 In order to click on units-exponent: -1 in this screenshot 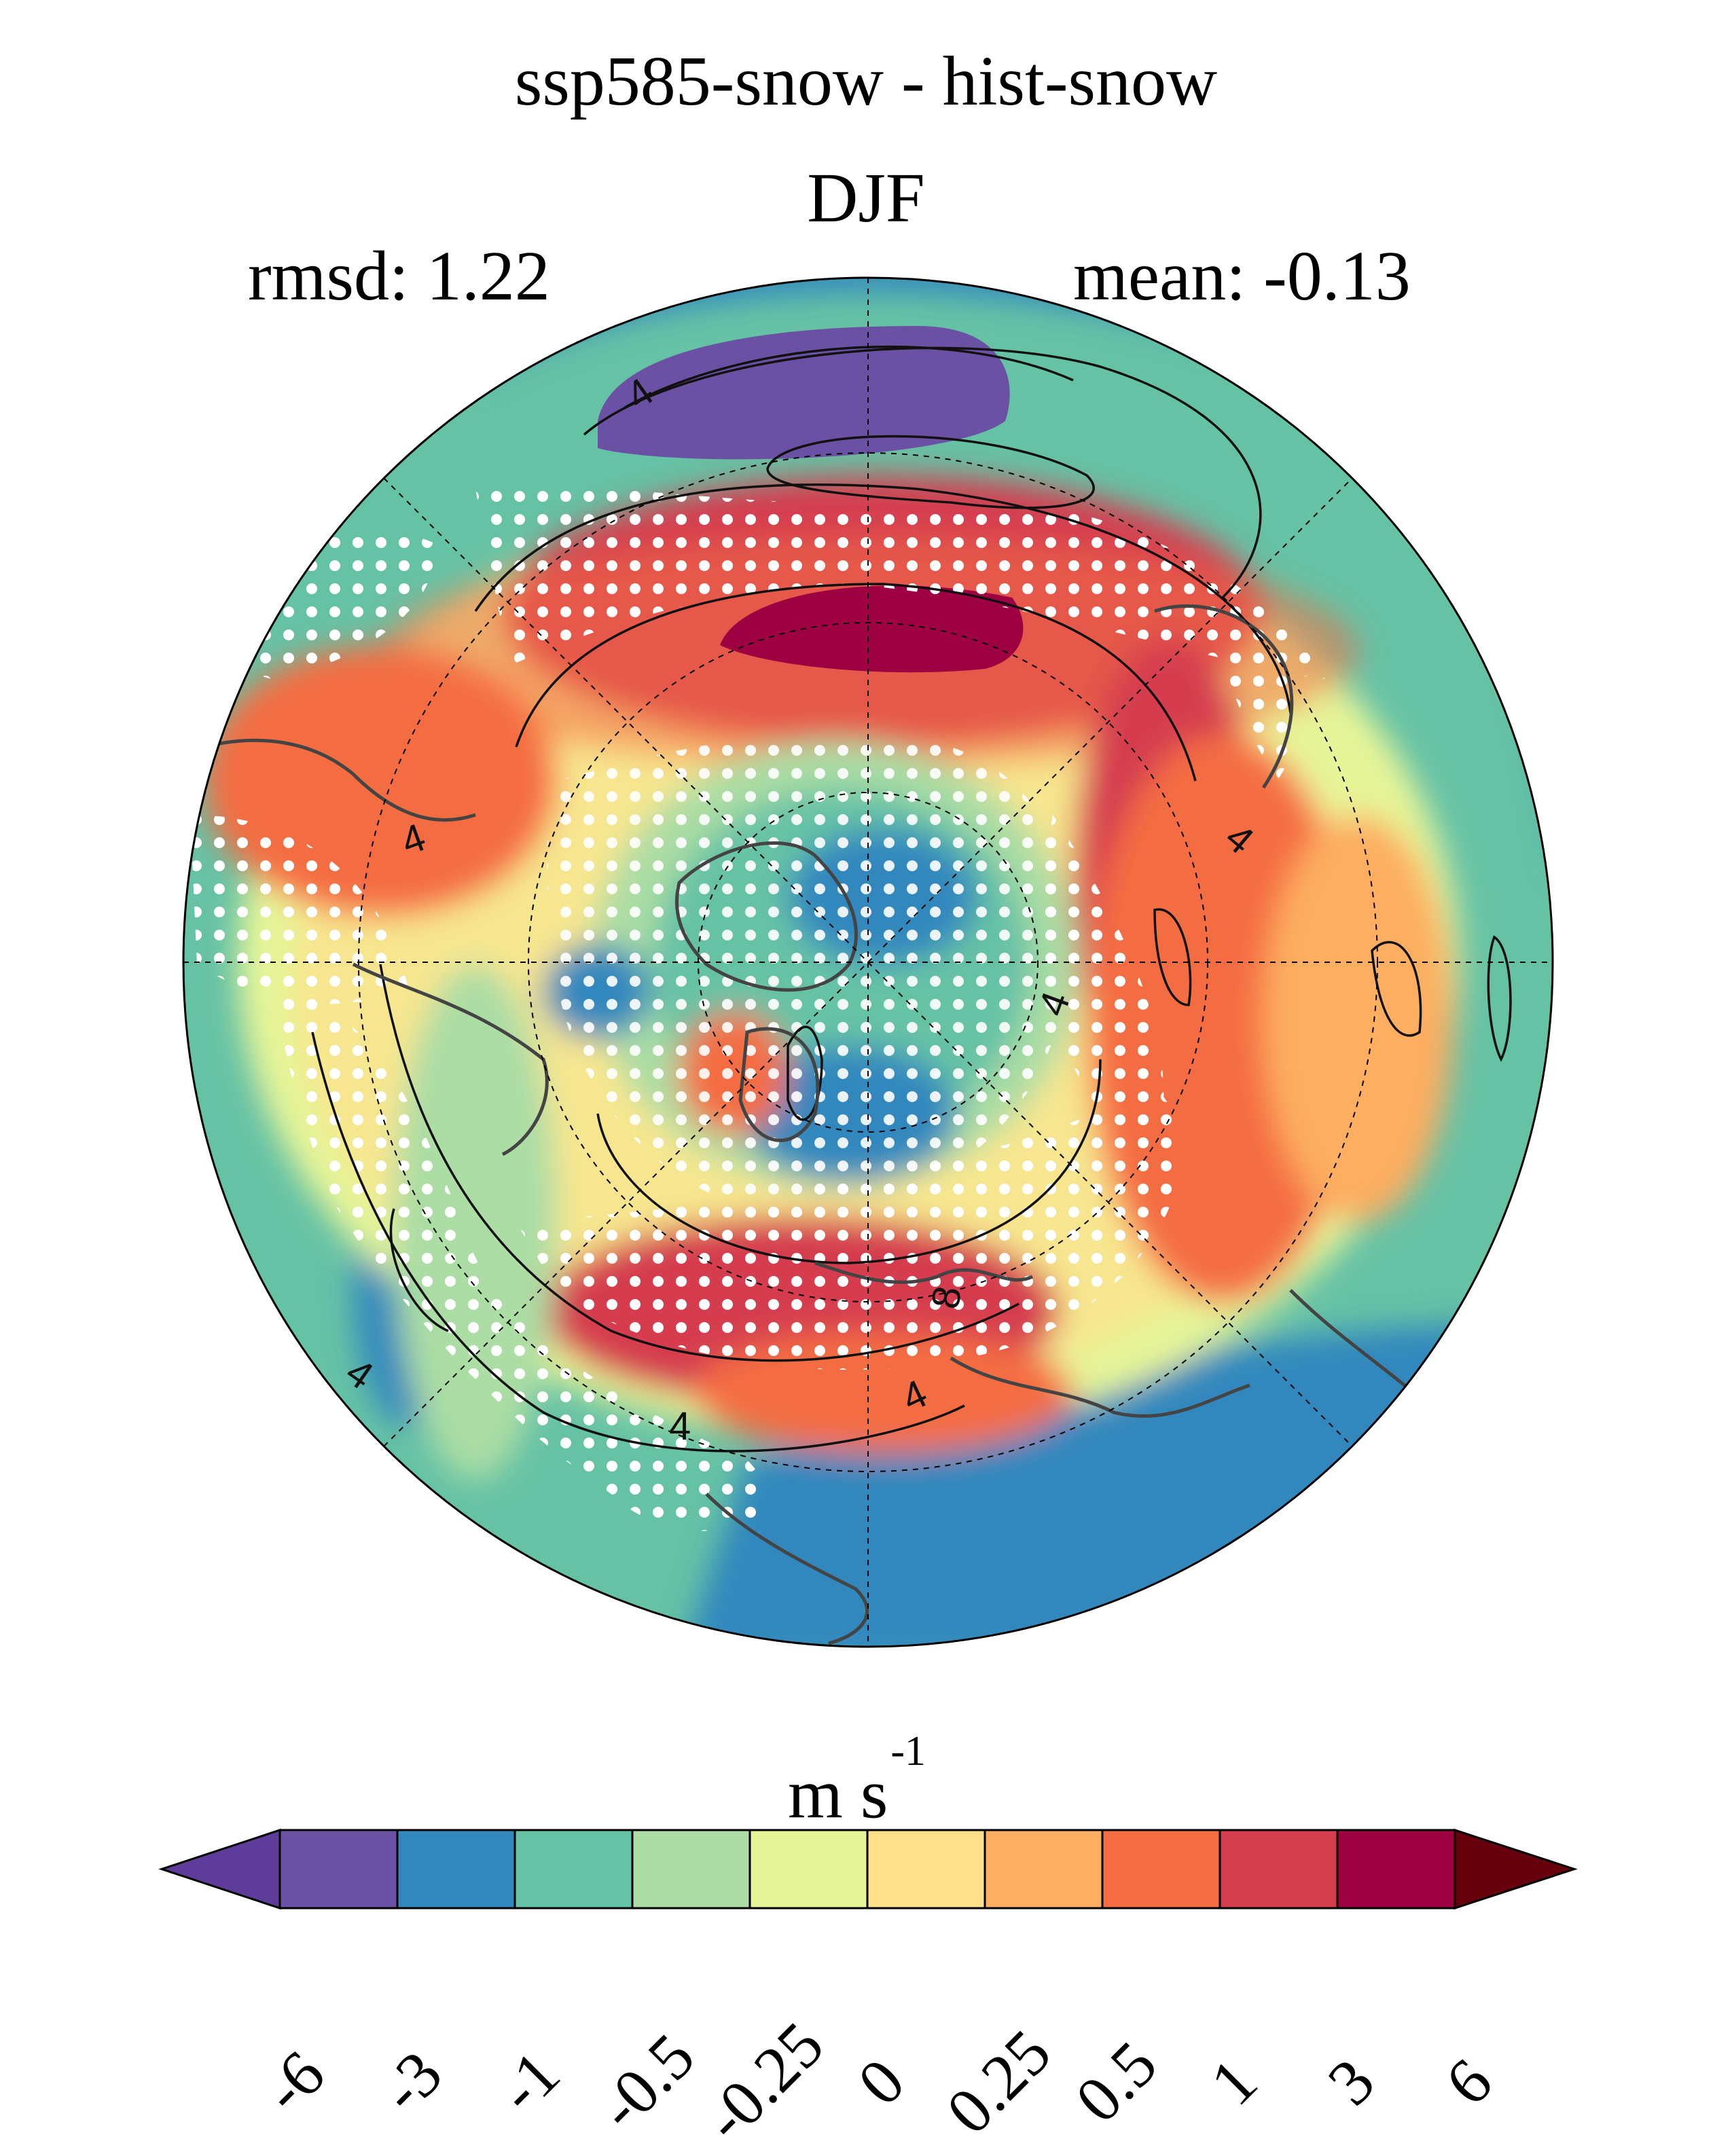, I will do `click(908, 1751)`.